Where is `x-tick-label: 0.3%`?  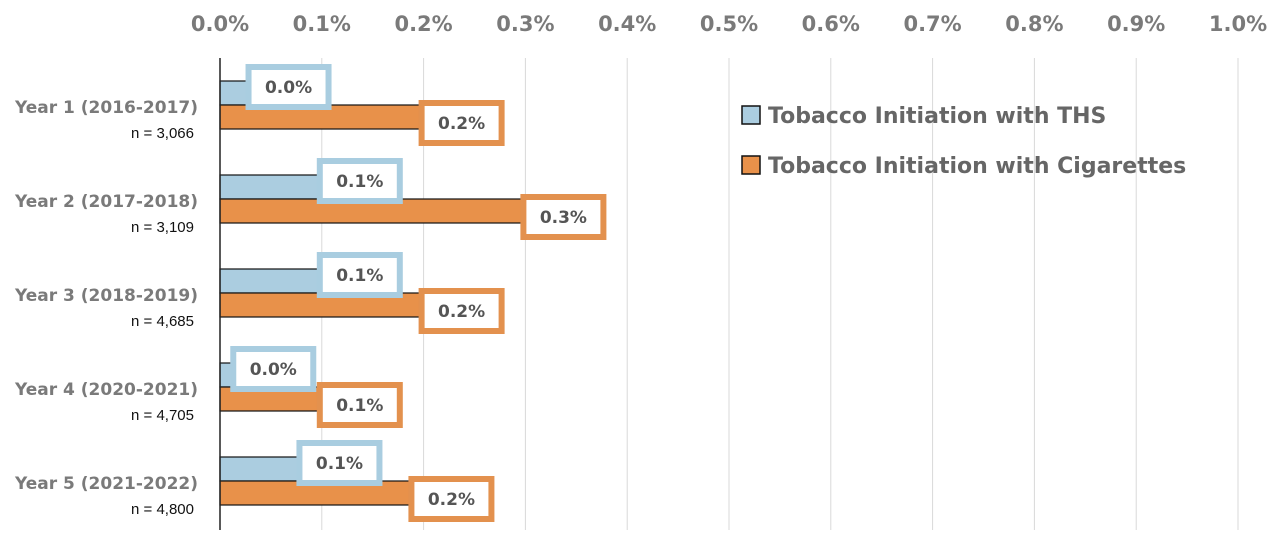 x-tick-label: 0.3% is located at coordinates (525, 24).